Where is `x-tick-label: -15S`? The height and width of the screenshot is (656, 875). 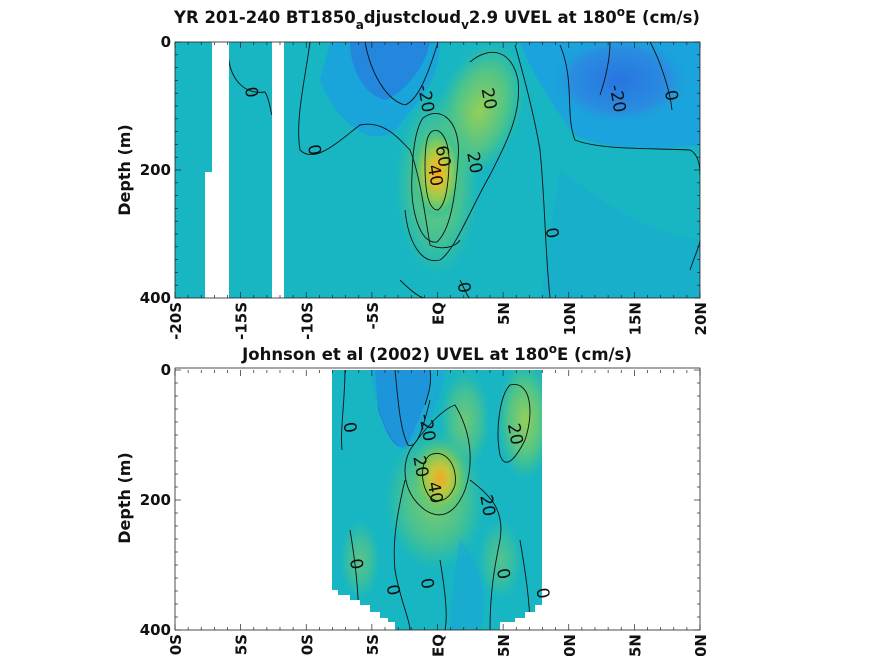
x-tick-label: -15S is located at coordinates (242, 321).